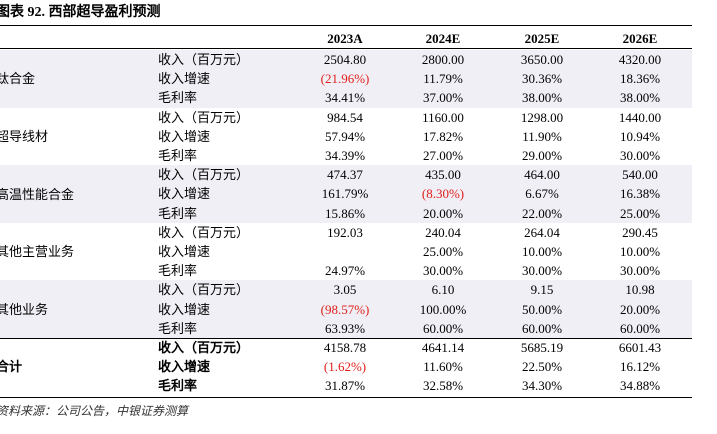 This screenshot has width=717, height=434. Describe the element at coordinates (345, 38) in the screenshot. I see `column-header: 2023A` at that location.